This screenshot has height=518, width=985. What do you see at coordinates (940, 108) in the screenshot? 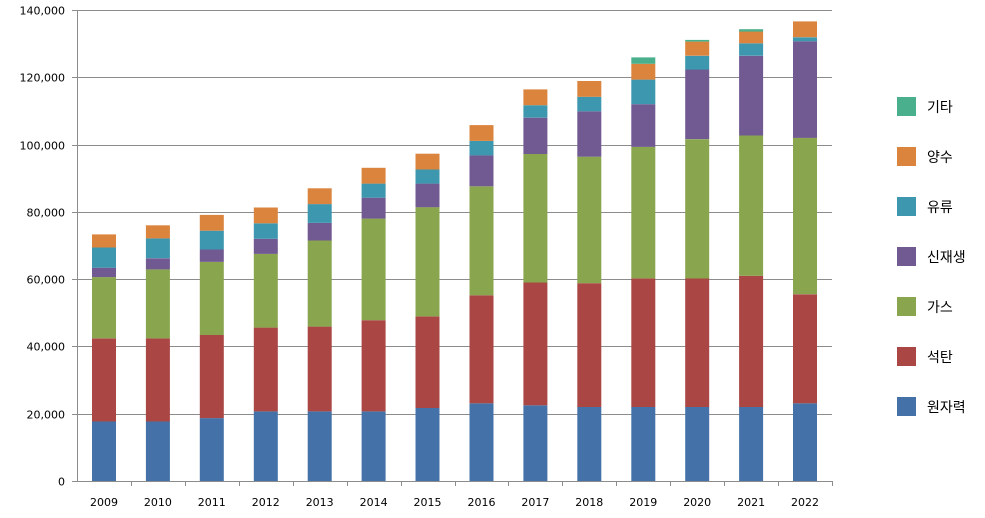
I see `legend-label: 기타` at bounding box center [940, 108].